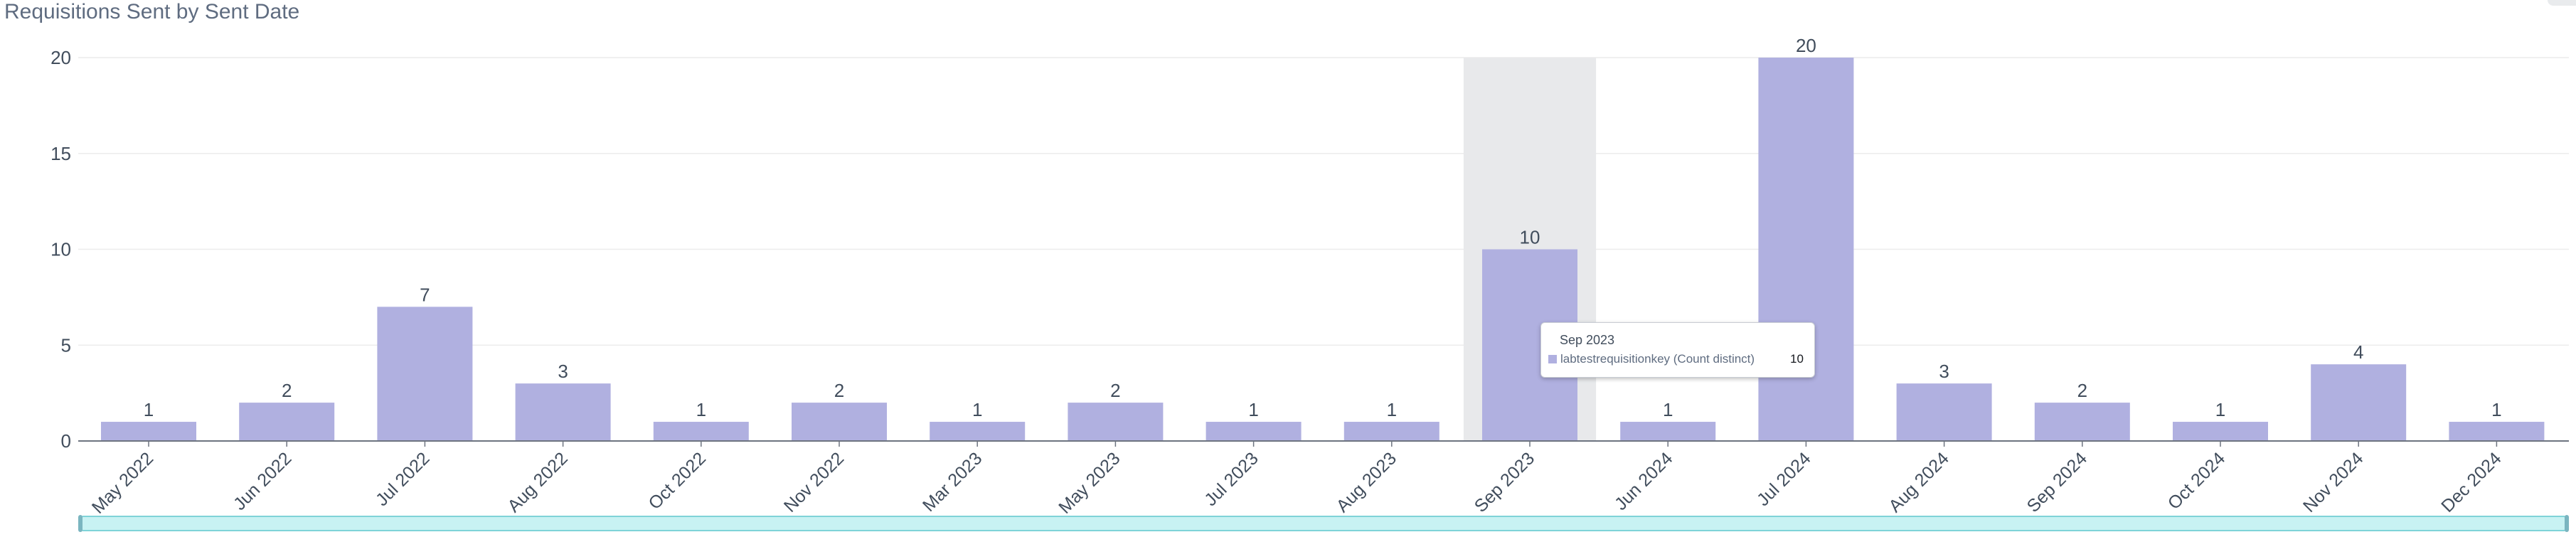  I want to click on scrollbar-handle-left, so click(80, 523).